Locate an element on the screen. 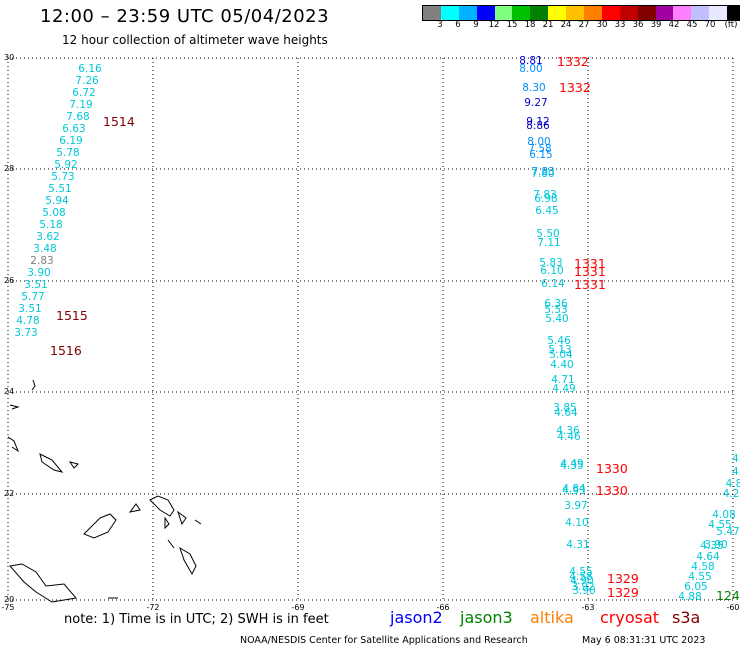 The image size is (740, 650). wave-height: 5.51 is located at coordinates (59, 189).